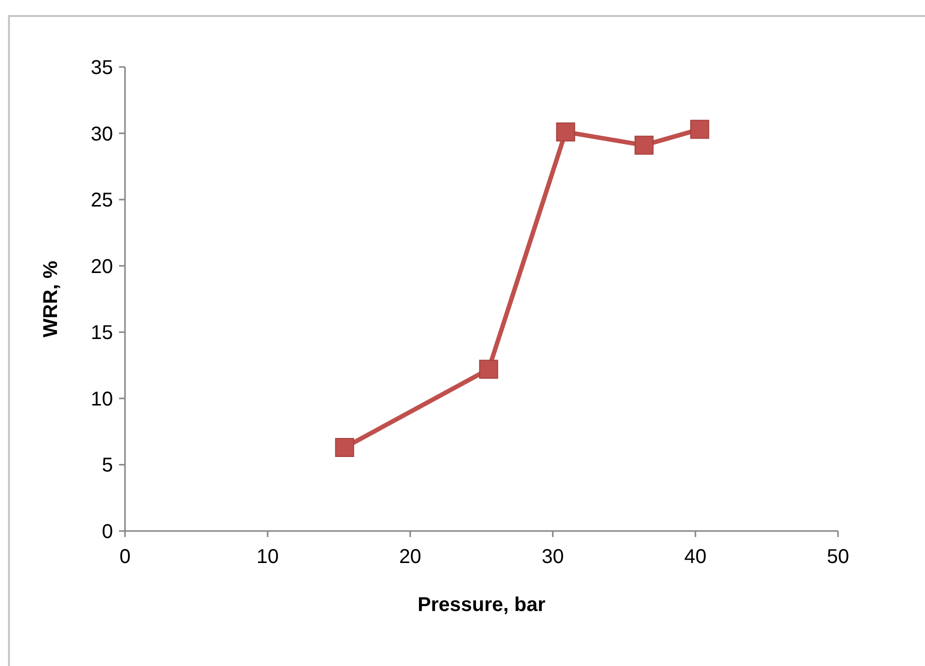 Image resolution: width=925 pixels, height=666 pixels. What do you see at coordinates (101, 134) in the screenshot?
I see `y-tick-label: 30` at bounding box center [101, 134].